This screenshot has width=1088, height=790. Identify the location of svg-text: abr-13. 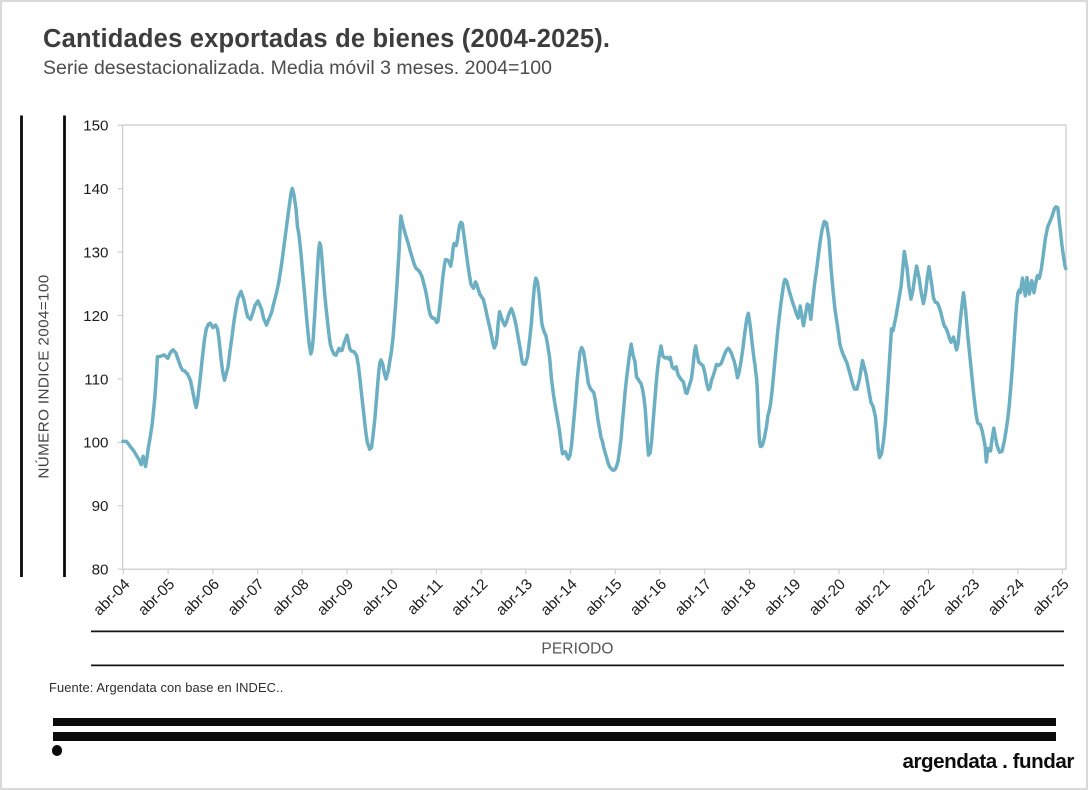
(514, 597).